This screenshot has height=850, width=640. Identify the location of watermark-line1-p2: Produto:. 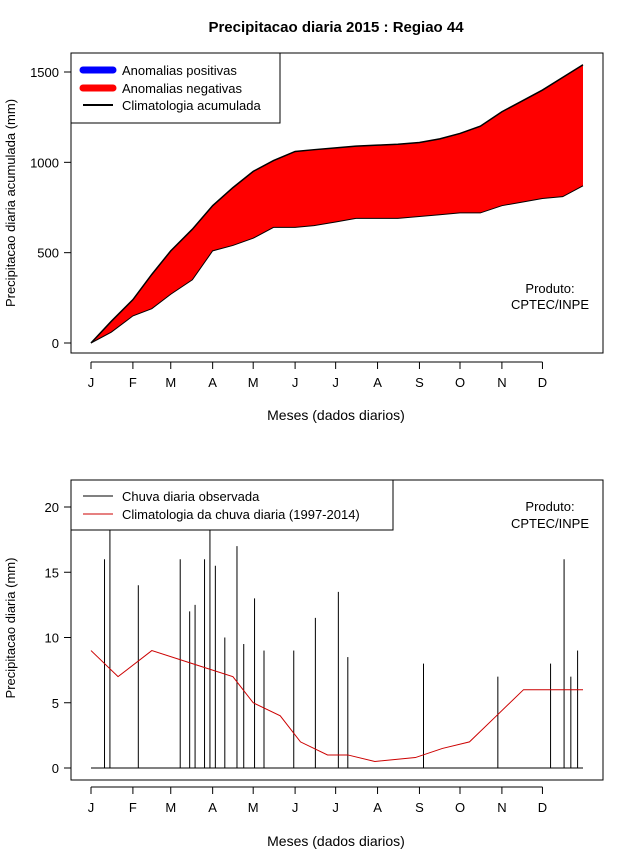
(549, 506).